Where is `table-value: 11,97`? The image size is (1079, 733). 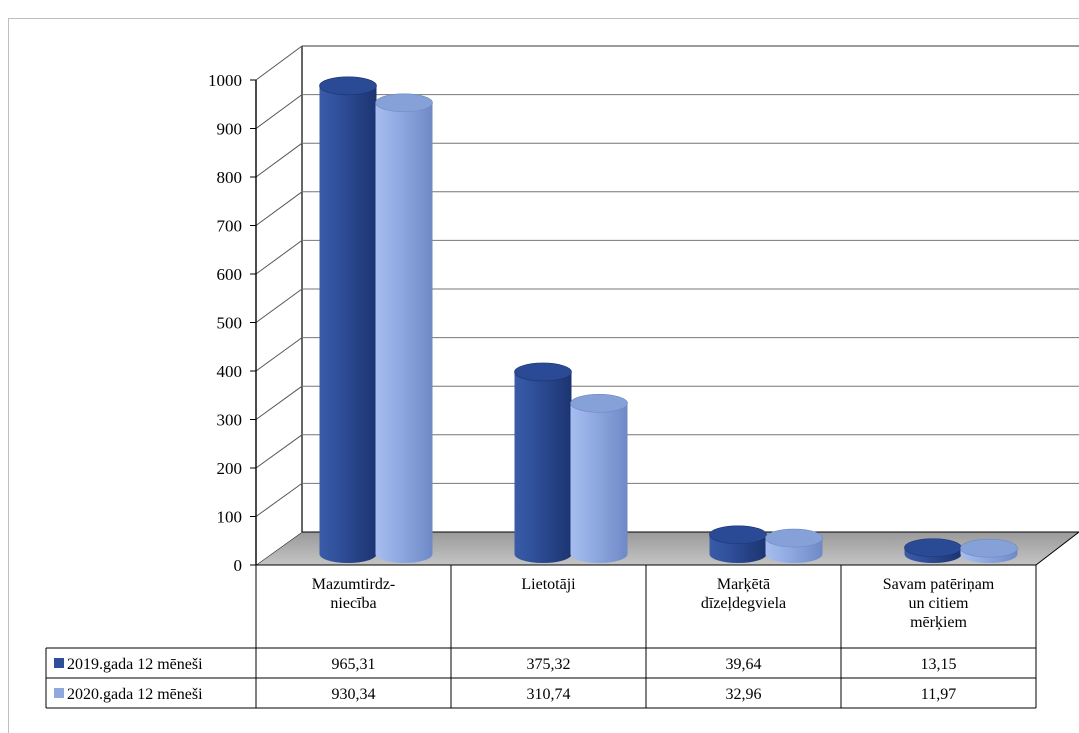
table-value: 11,97 is located at coordinates (938, 694).